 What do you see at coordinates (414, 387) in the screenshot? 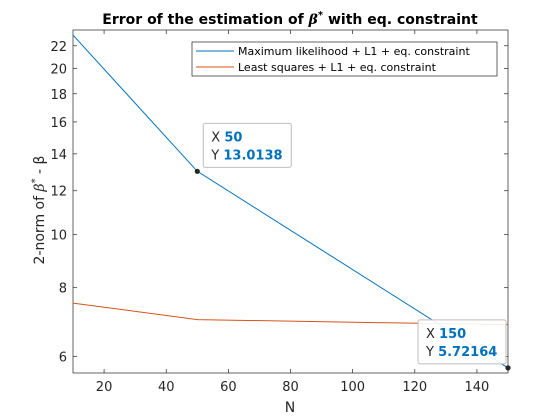
I see `x-tick-label: 120` at bounding box center [414, 387].